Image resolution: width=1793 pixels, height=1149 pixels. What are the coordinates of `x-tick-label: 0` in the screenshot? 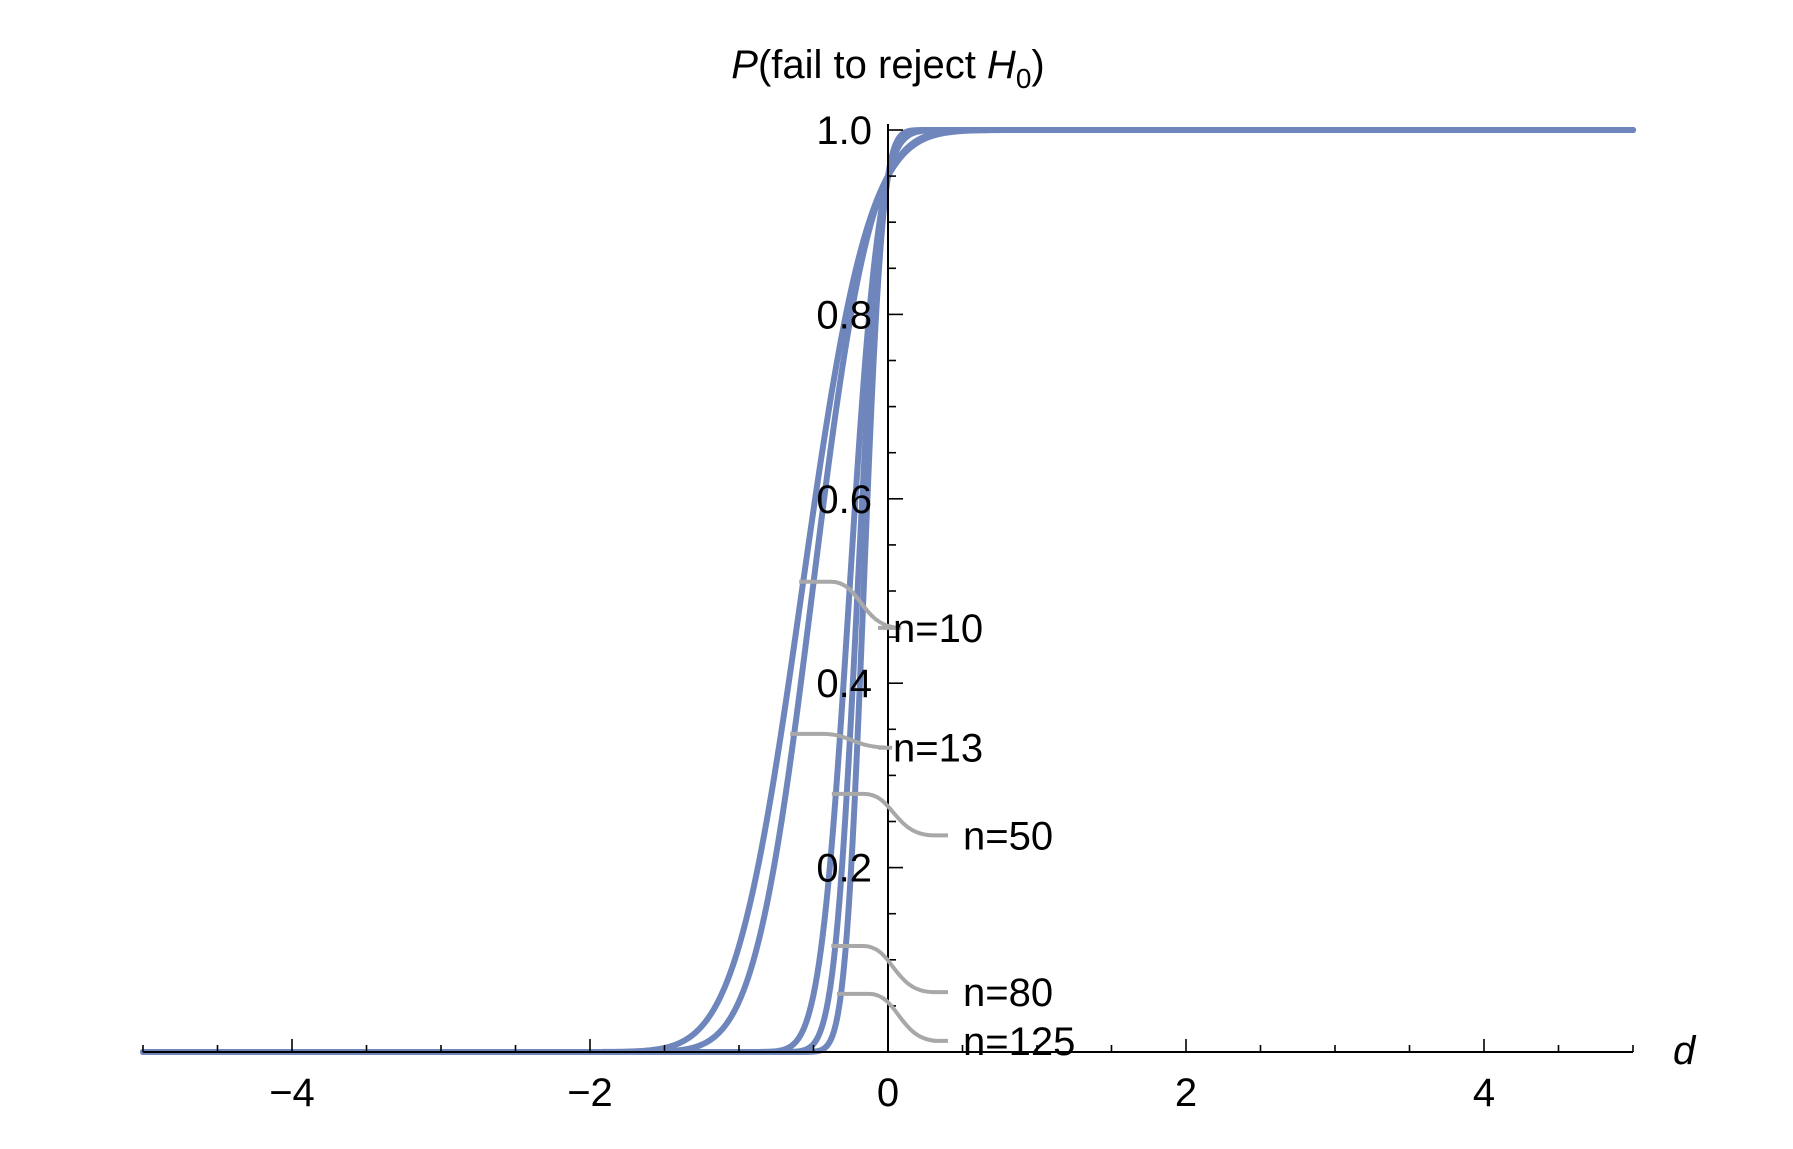 It's located at (888, 1093).